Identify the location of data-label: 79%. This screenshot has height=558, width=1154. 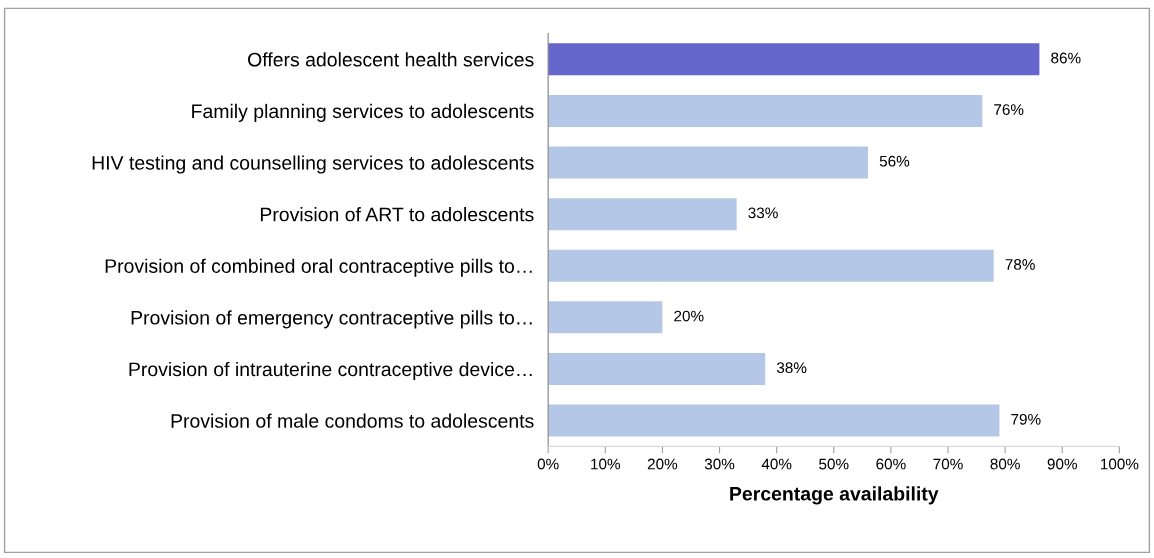
(1026, 419).